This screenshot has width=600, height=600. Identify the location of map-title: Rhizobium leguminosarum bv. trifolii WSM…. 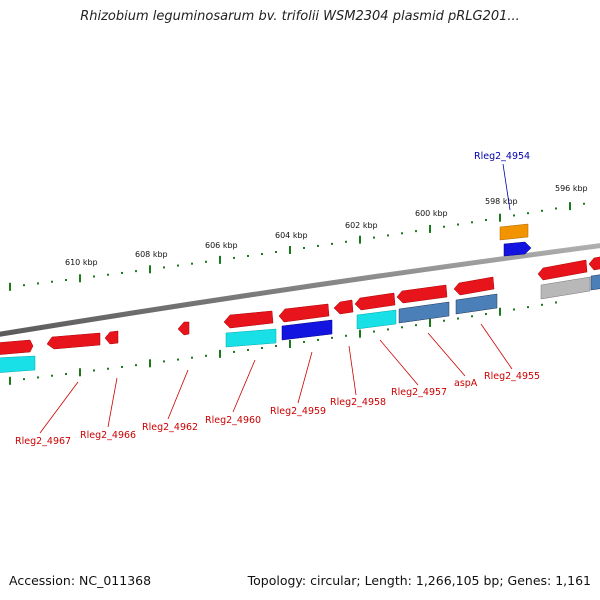
(300, 16).